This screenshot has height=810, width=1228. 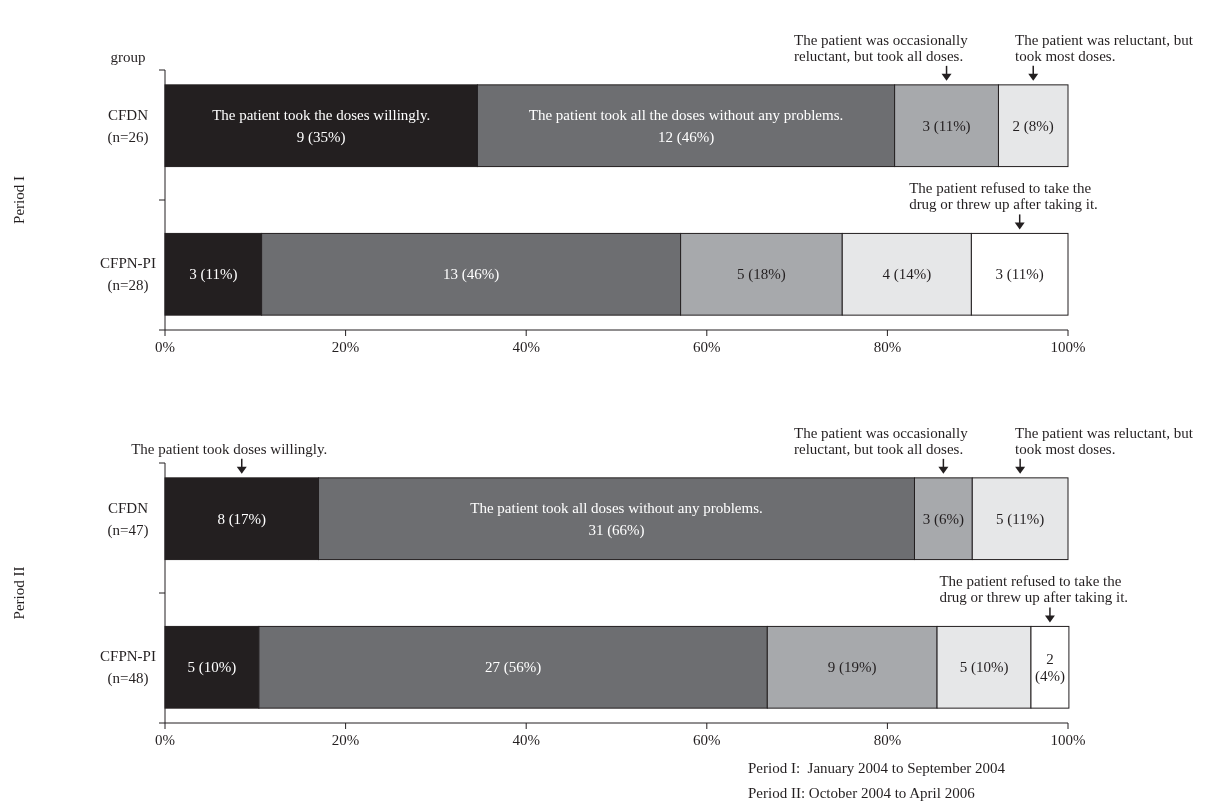 I want to click on y-axis-title: Period I, so click(x=19, y=200).